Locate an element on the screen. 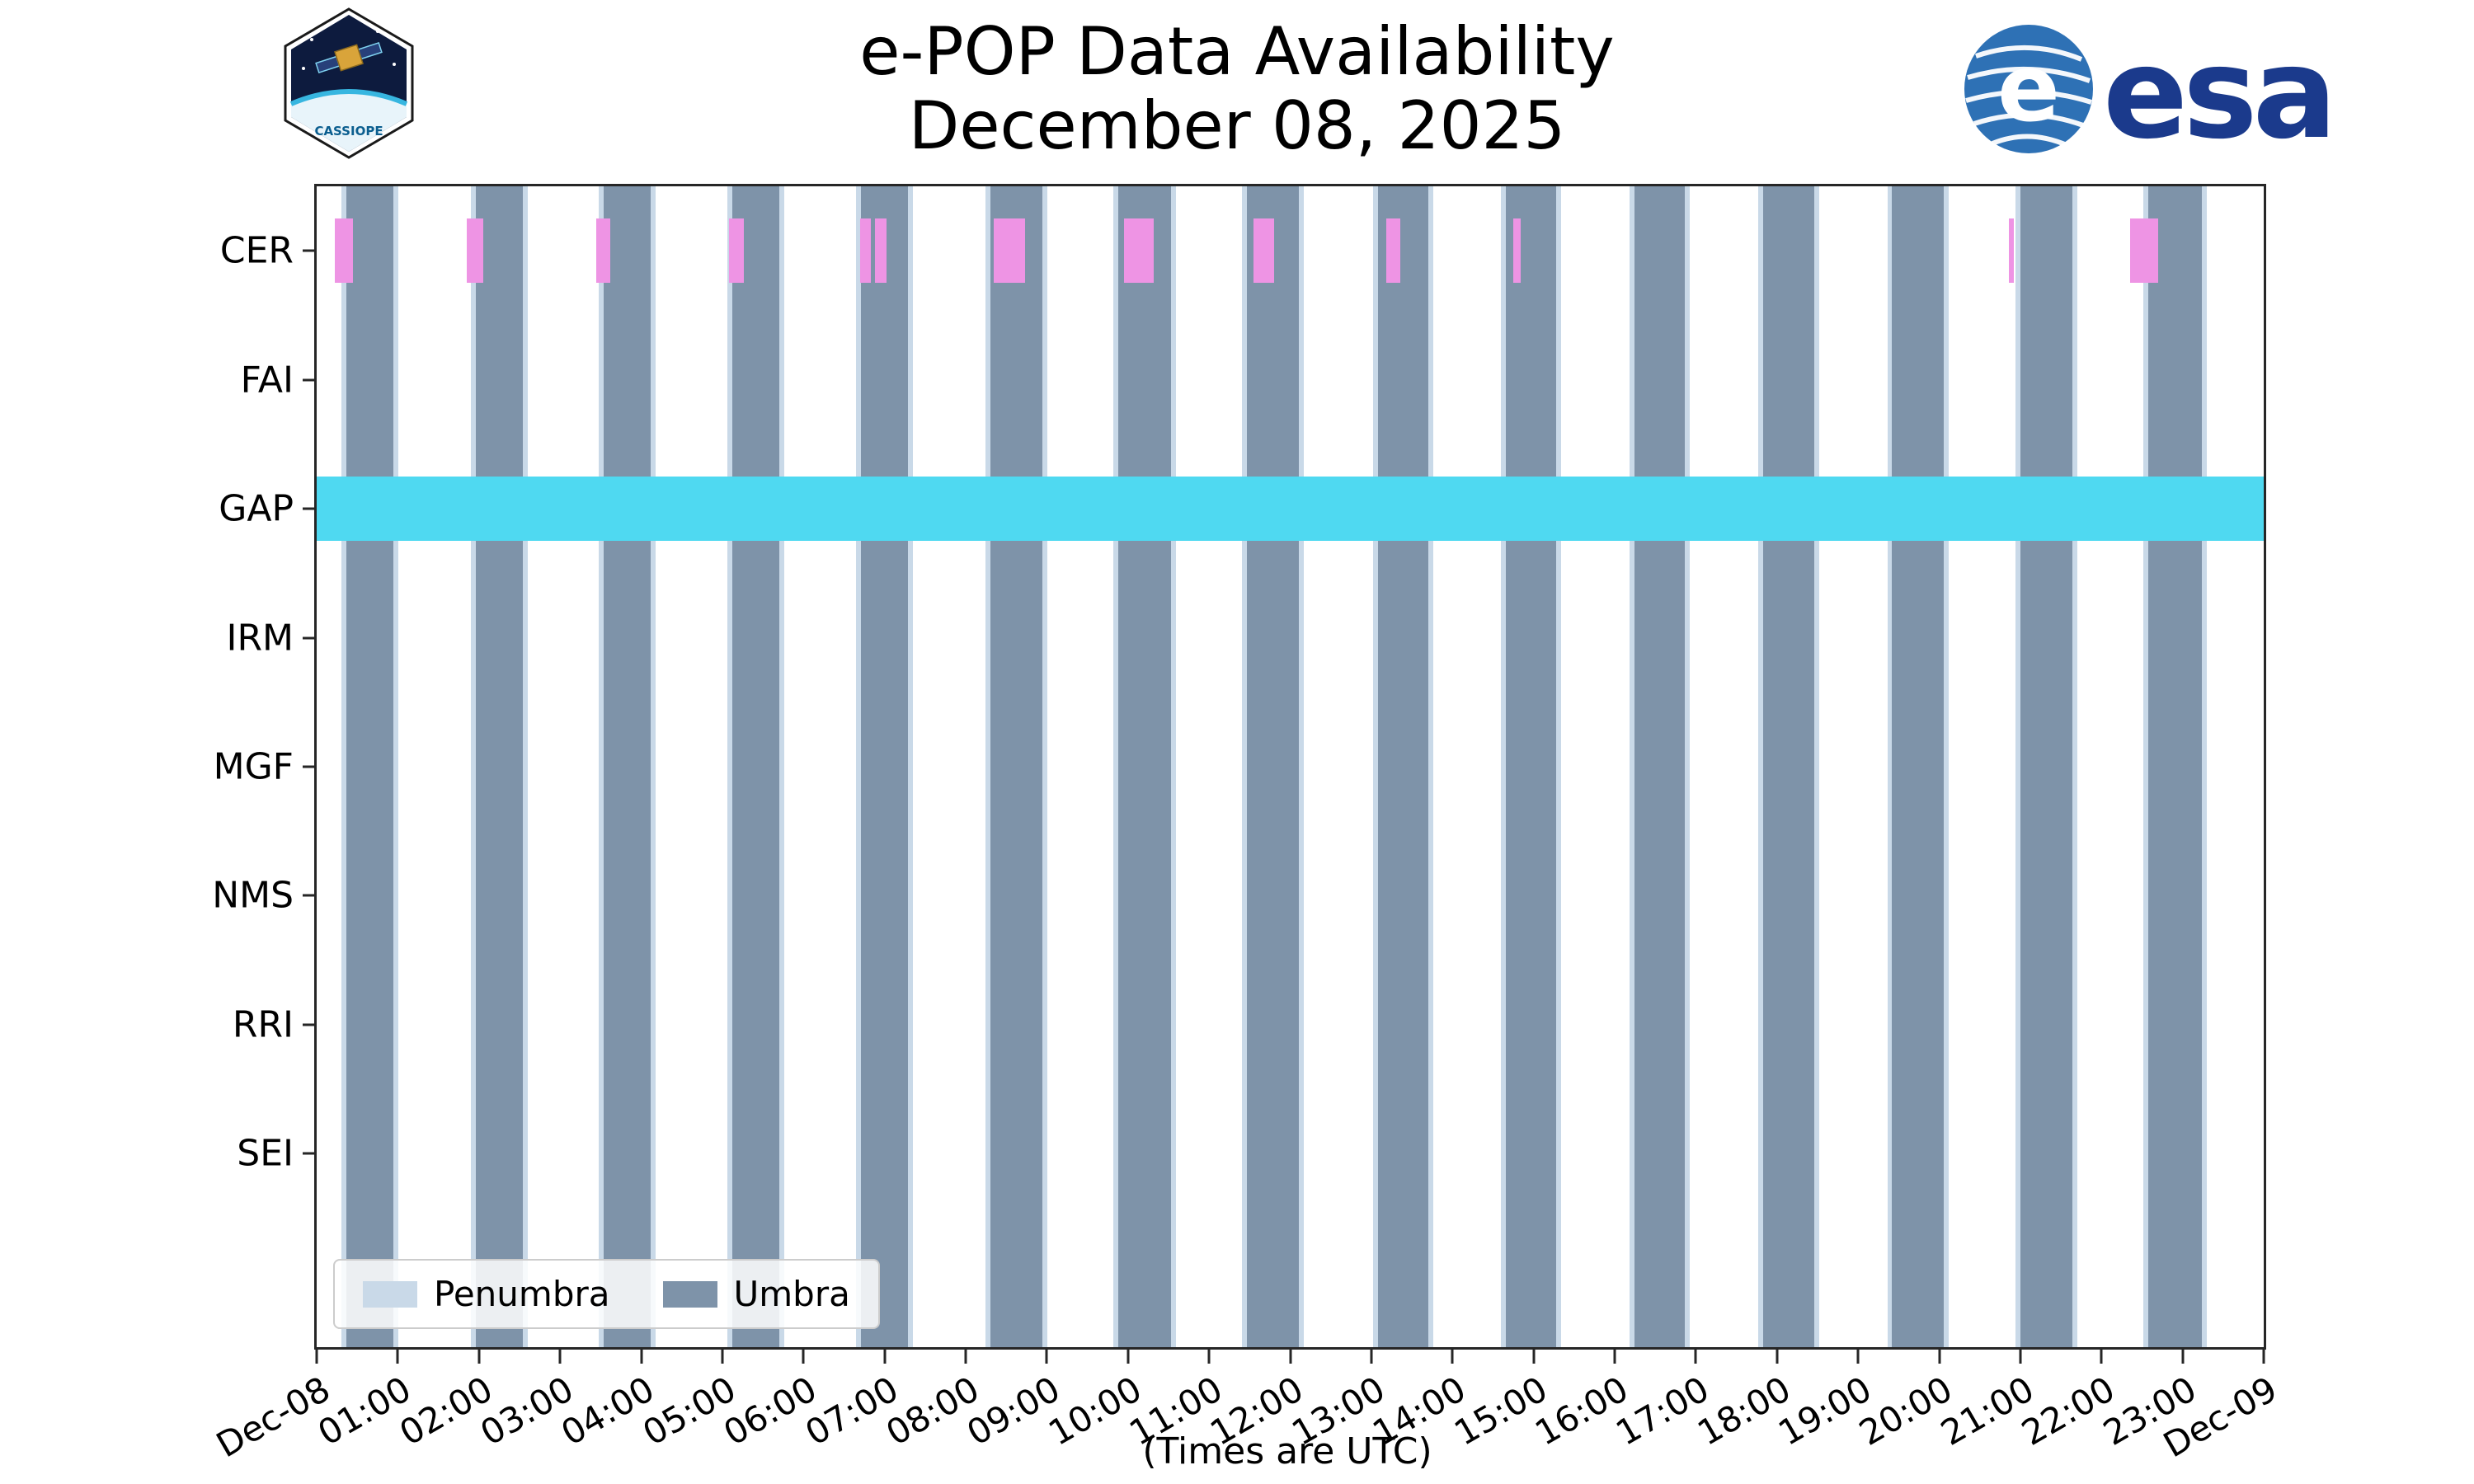 The width and height of the screenshot is (2474, 1484). penumbra-swatch-icon is located at coordinates (390, 1294).